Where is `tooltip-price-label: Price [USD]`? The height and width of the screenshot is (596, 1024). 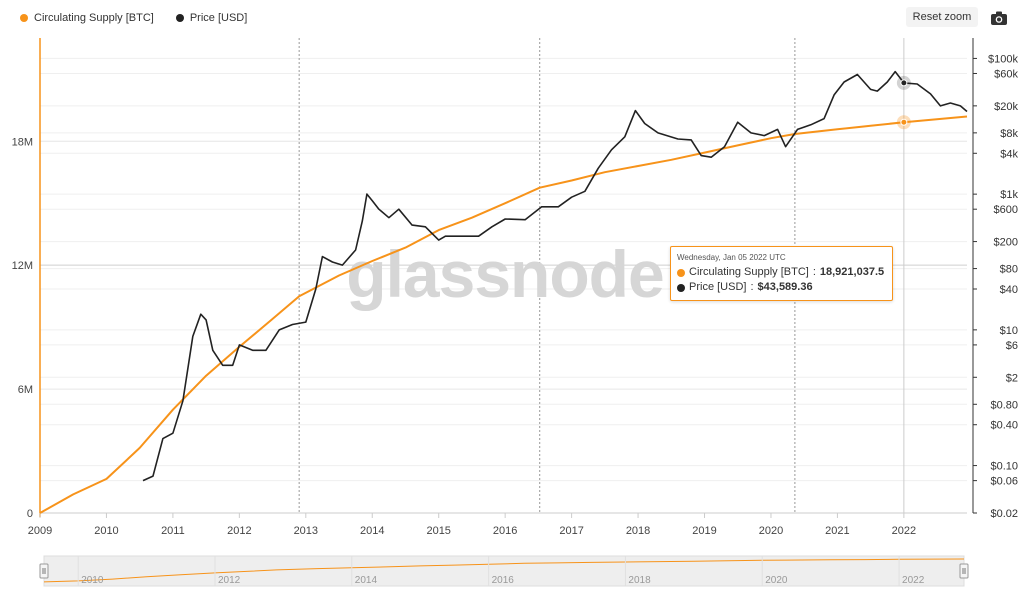
tooltip-price-label: Price [USD] is located at coordinates (718, 287).